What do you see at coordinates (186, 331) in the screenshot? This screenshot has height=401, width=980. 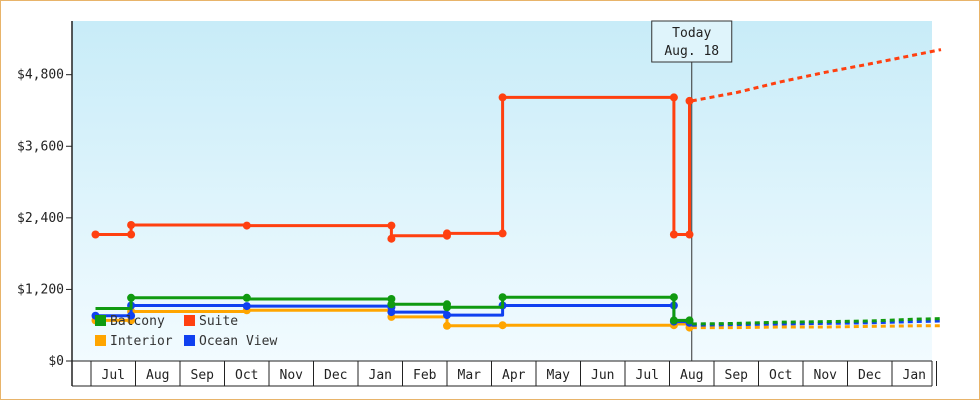 I see `legend: Balcony Suite Interior Ocean View` at bounding box center [186, 331].